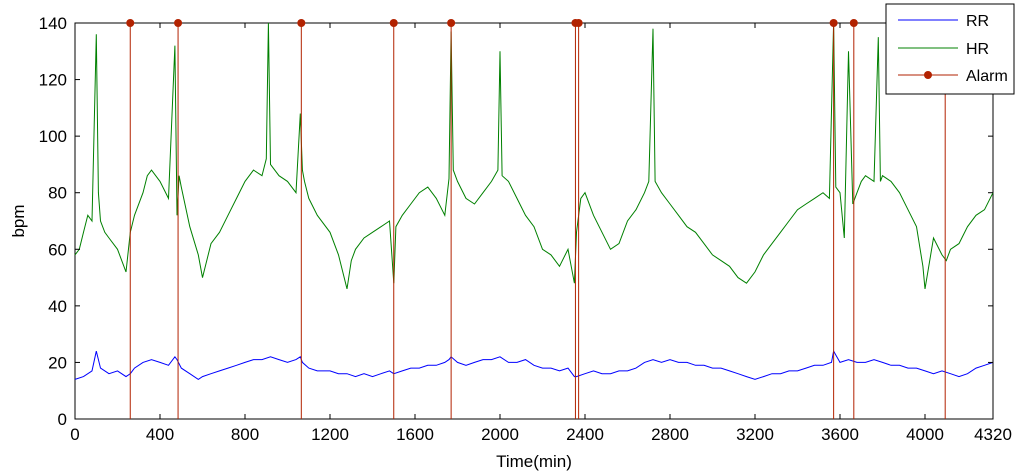  I want to click on legend-box, so click(950, 49).